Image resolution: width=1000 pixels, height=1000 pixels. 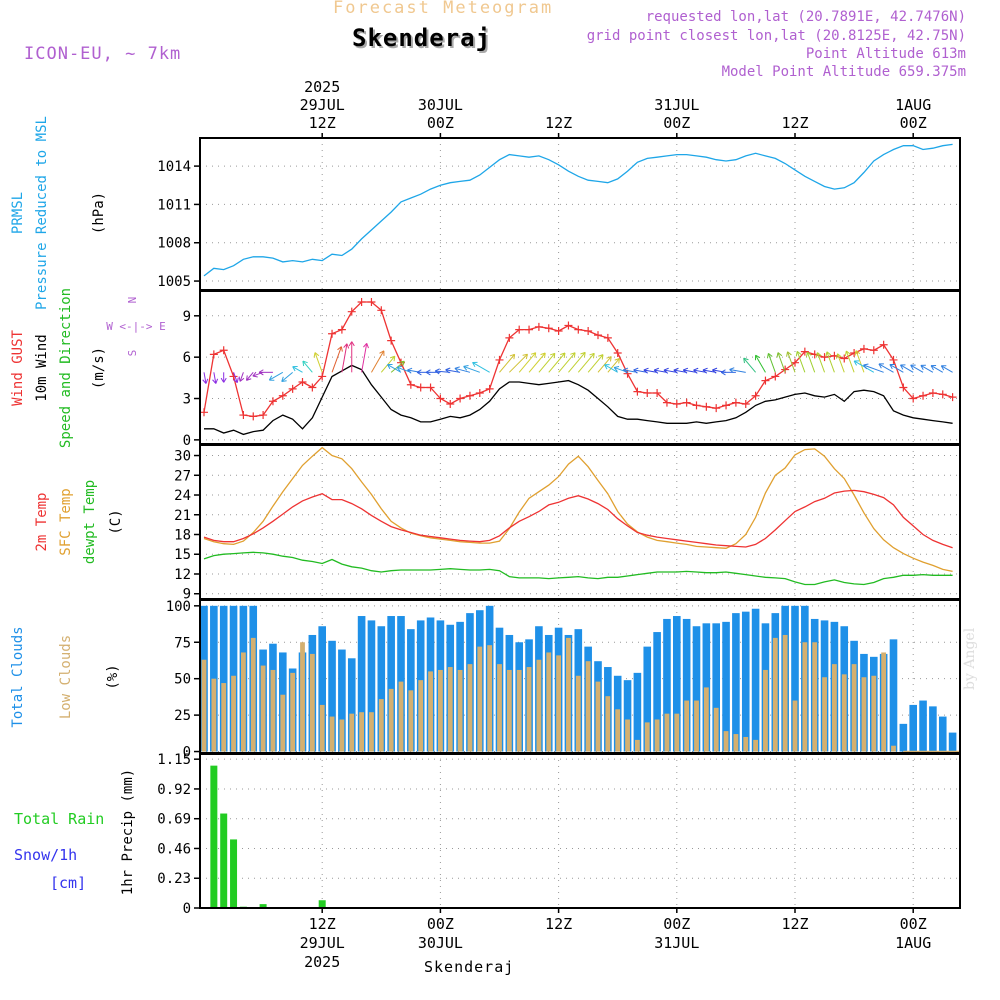 What do you see at coordinates (805, 17) in the screenshot?
I see `requested-coords: requested lon,lat (20.7891E, 42.7476N)` at bounding box center [805, 17].